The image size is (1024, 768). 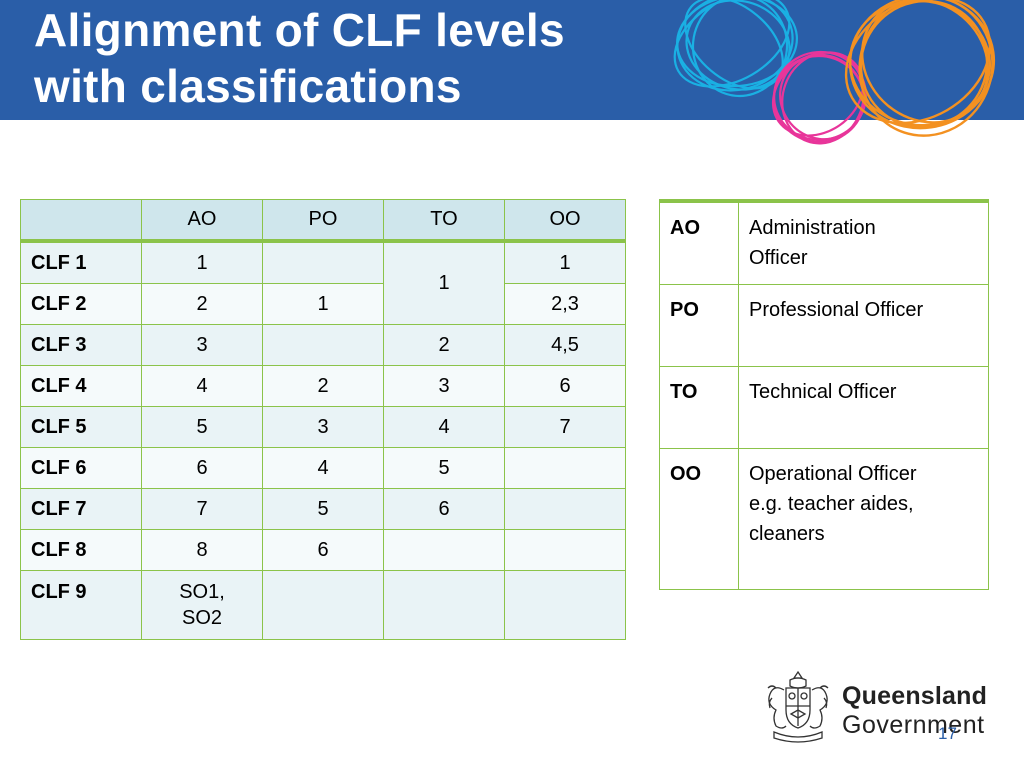 I want to click on legend-abbr: AO, so click(x=699, y=242).